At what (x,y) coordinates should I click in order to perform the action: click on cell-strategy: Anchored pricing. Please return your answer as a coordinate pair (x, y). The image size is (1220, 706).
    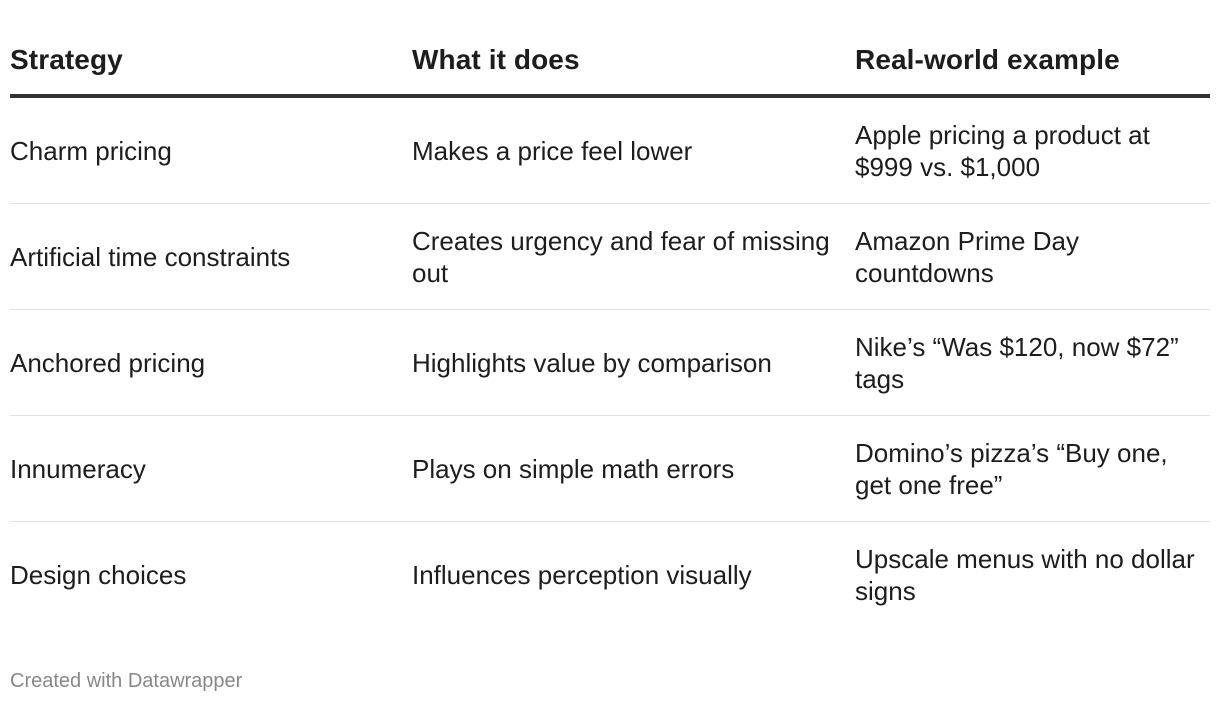
    Looking at the image, I should click on (108, 362).